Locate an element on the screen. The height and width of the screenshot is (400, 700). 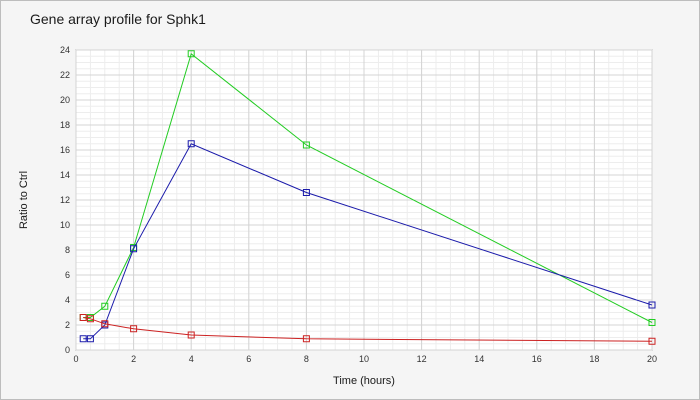
y-tick-label: 14 is located at coordinates (65, 175).